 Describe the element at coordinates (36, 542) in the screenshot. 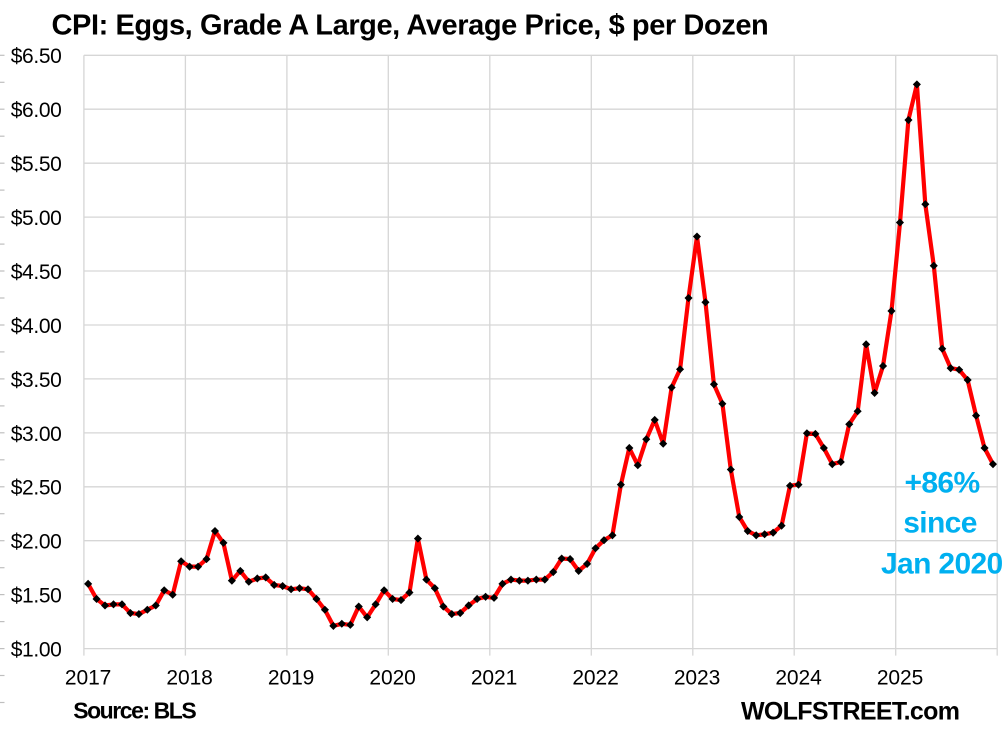

I see `svg-text: $2.00` at that location.